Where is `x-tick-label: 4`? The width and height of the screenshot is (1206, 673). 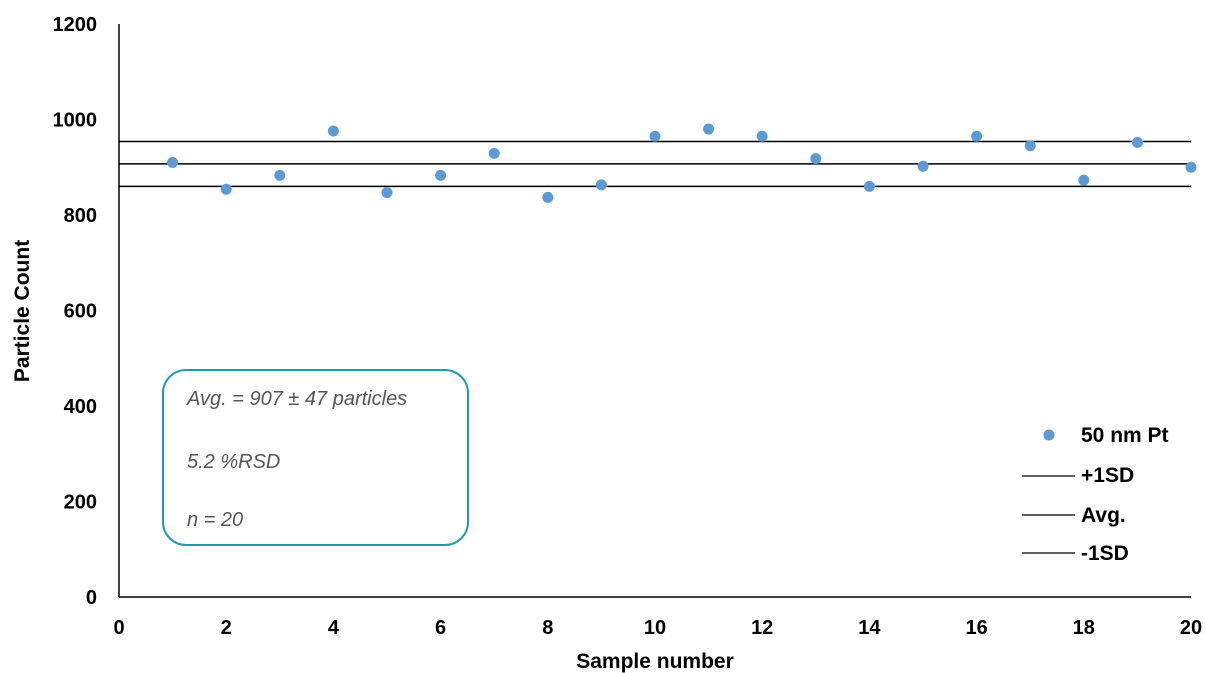 x-tick-label: 4 is located at coordinates (334, 628).